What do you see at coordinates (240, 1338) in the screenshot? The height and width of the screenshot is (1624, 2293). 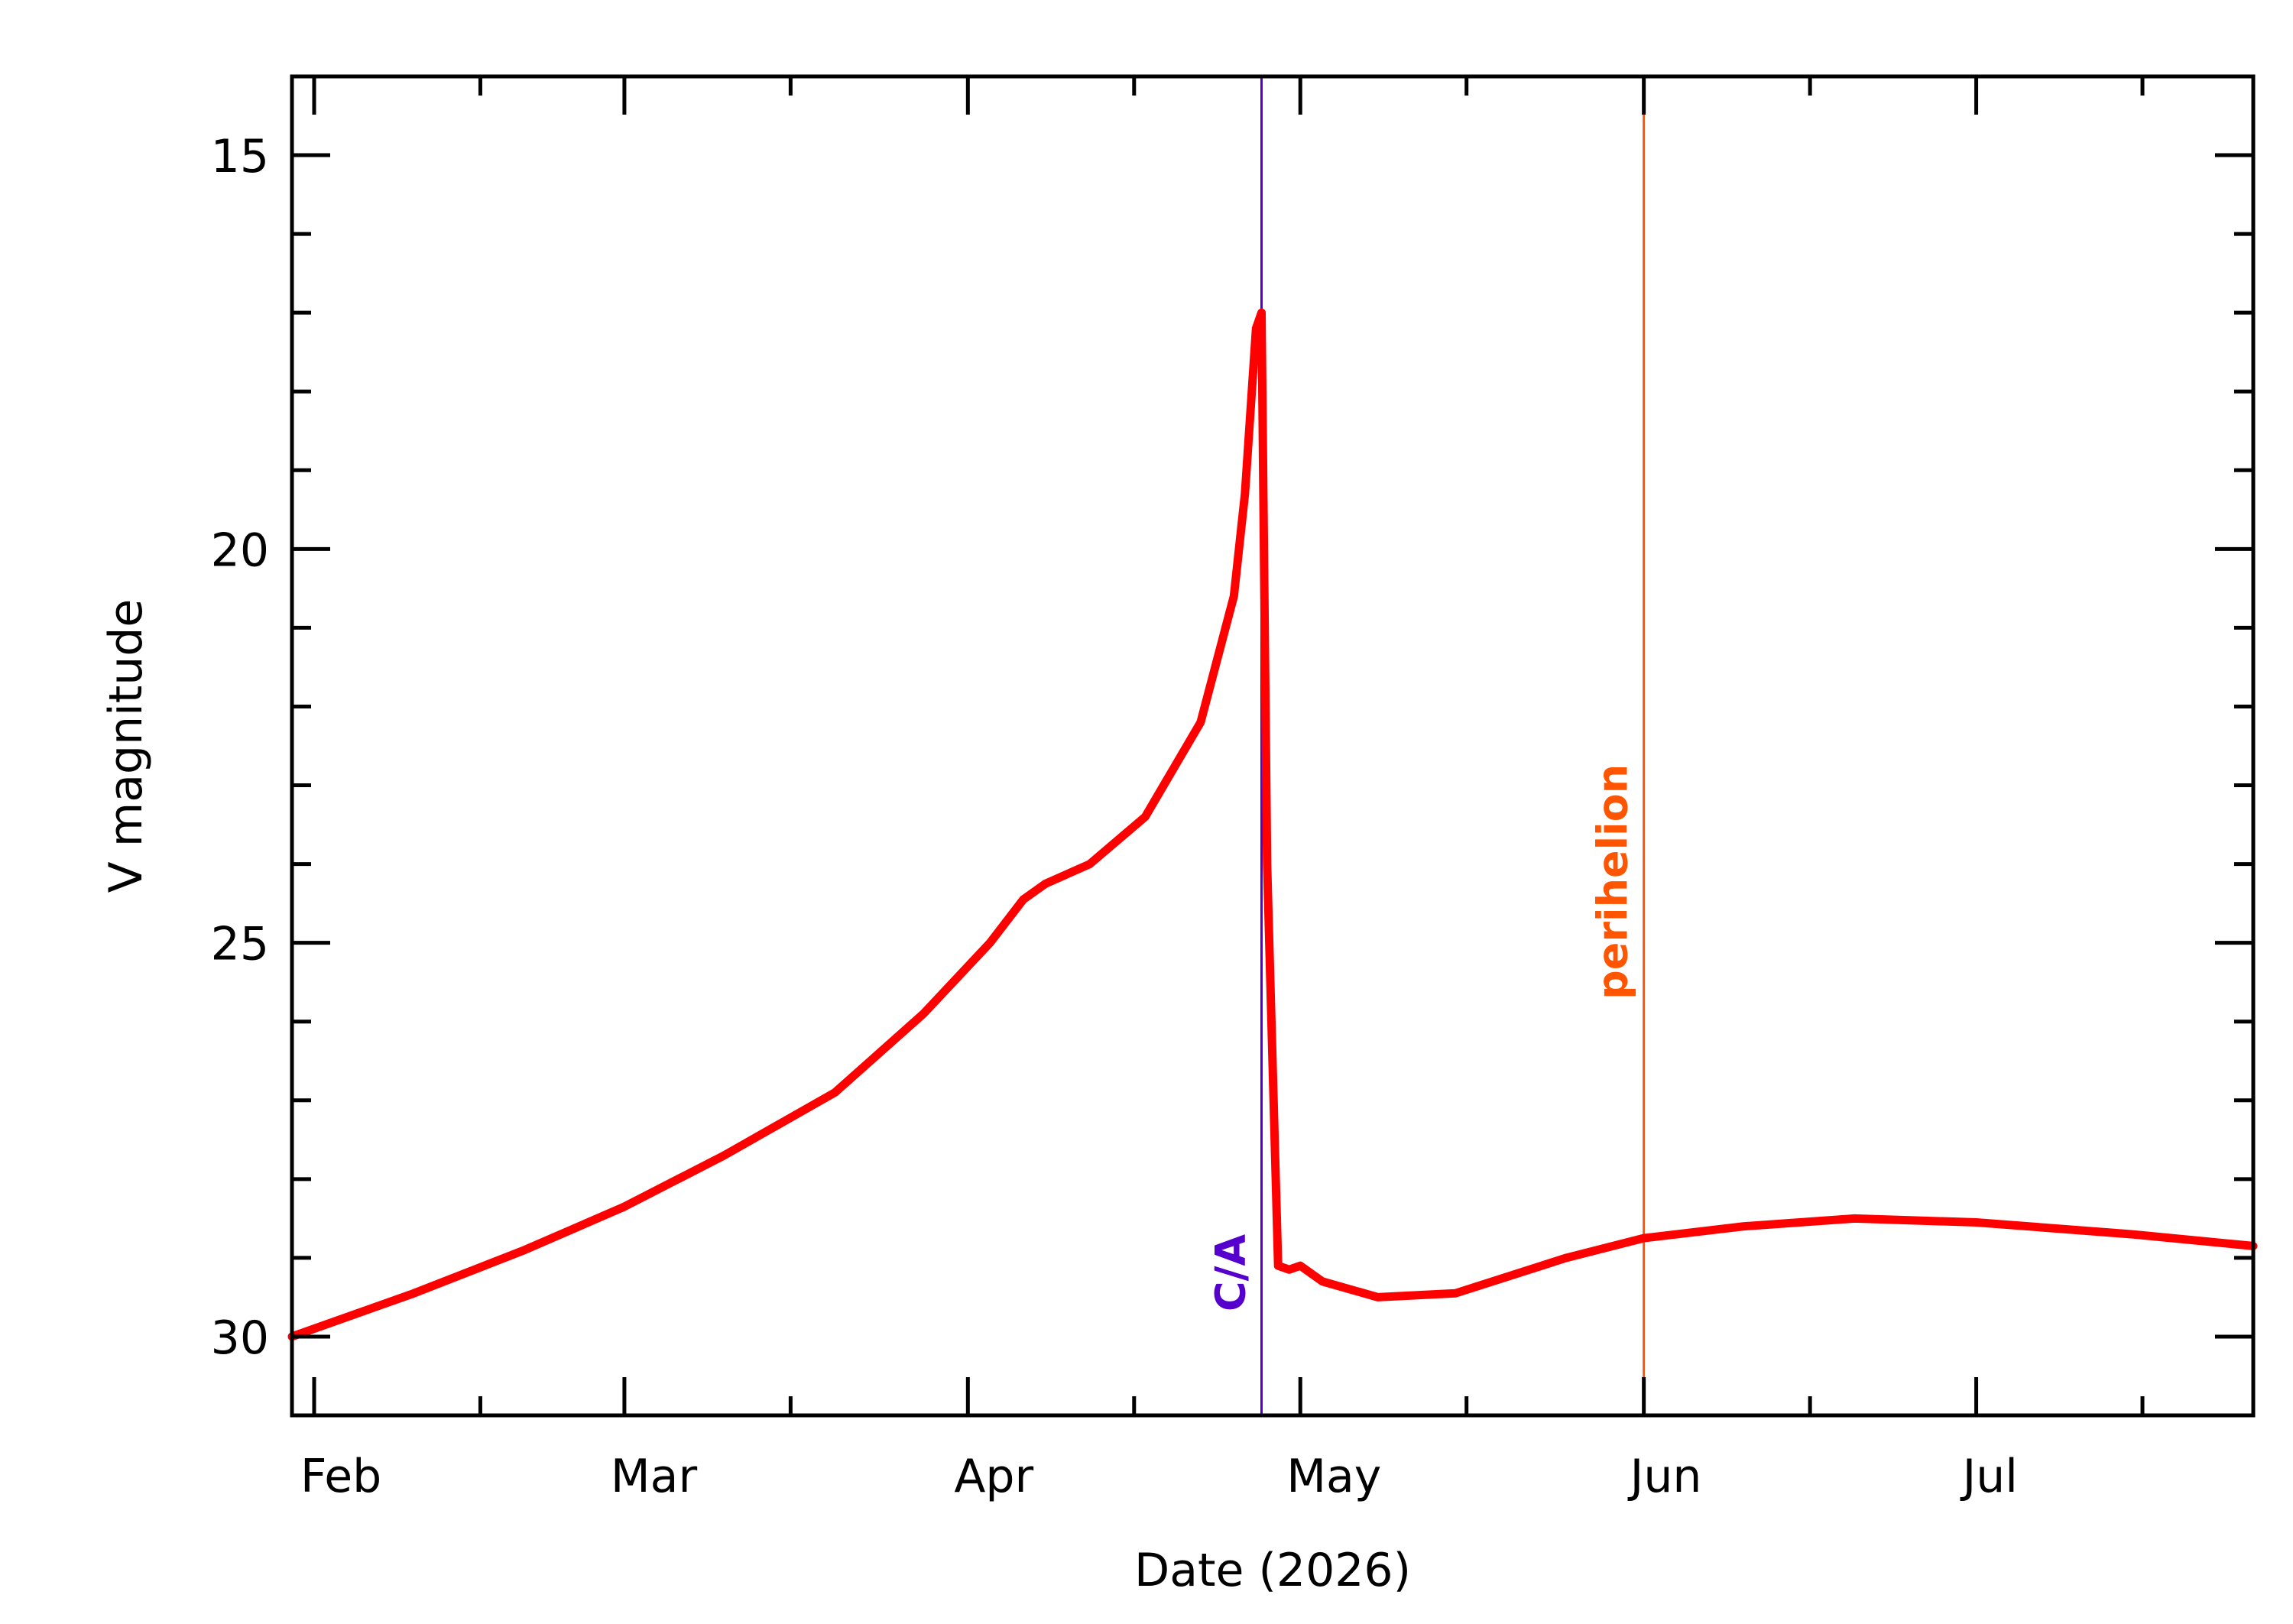 I see `y-tick-label: 30` at bounding box center [240, 1338].